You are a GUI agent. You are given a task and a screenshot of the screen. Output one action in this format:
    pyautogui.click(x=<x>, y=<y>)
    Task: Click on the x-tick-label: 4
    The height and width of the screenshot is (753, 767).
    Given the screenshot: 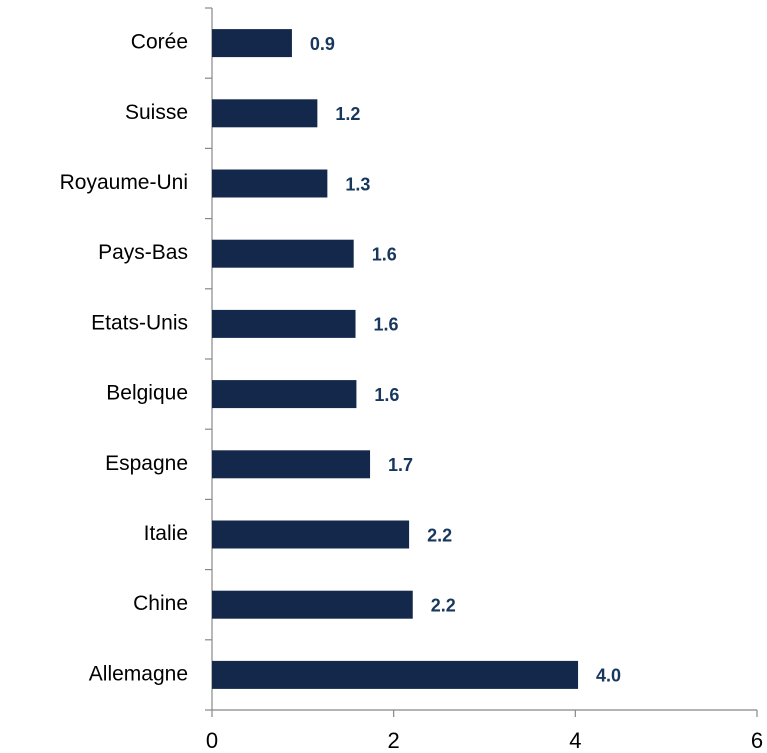 What is the action you would take?
    pyautogui.click(x=575, y=740)
    